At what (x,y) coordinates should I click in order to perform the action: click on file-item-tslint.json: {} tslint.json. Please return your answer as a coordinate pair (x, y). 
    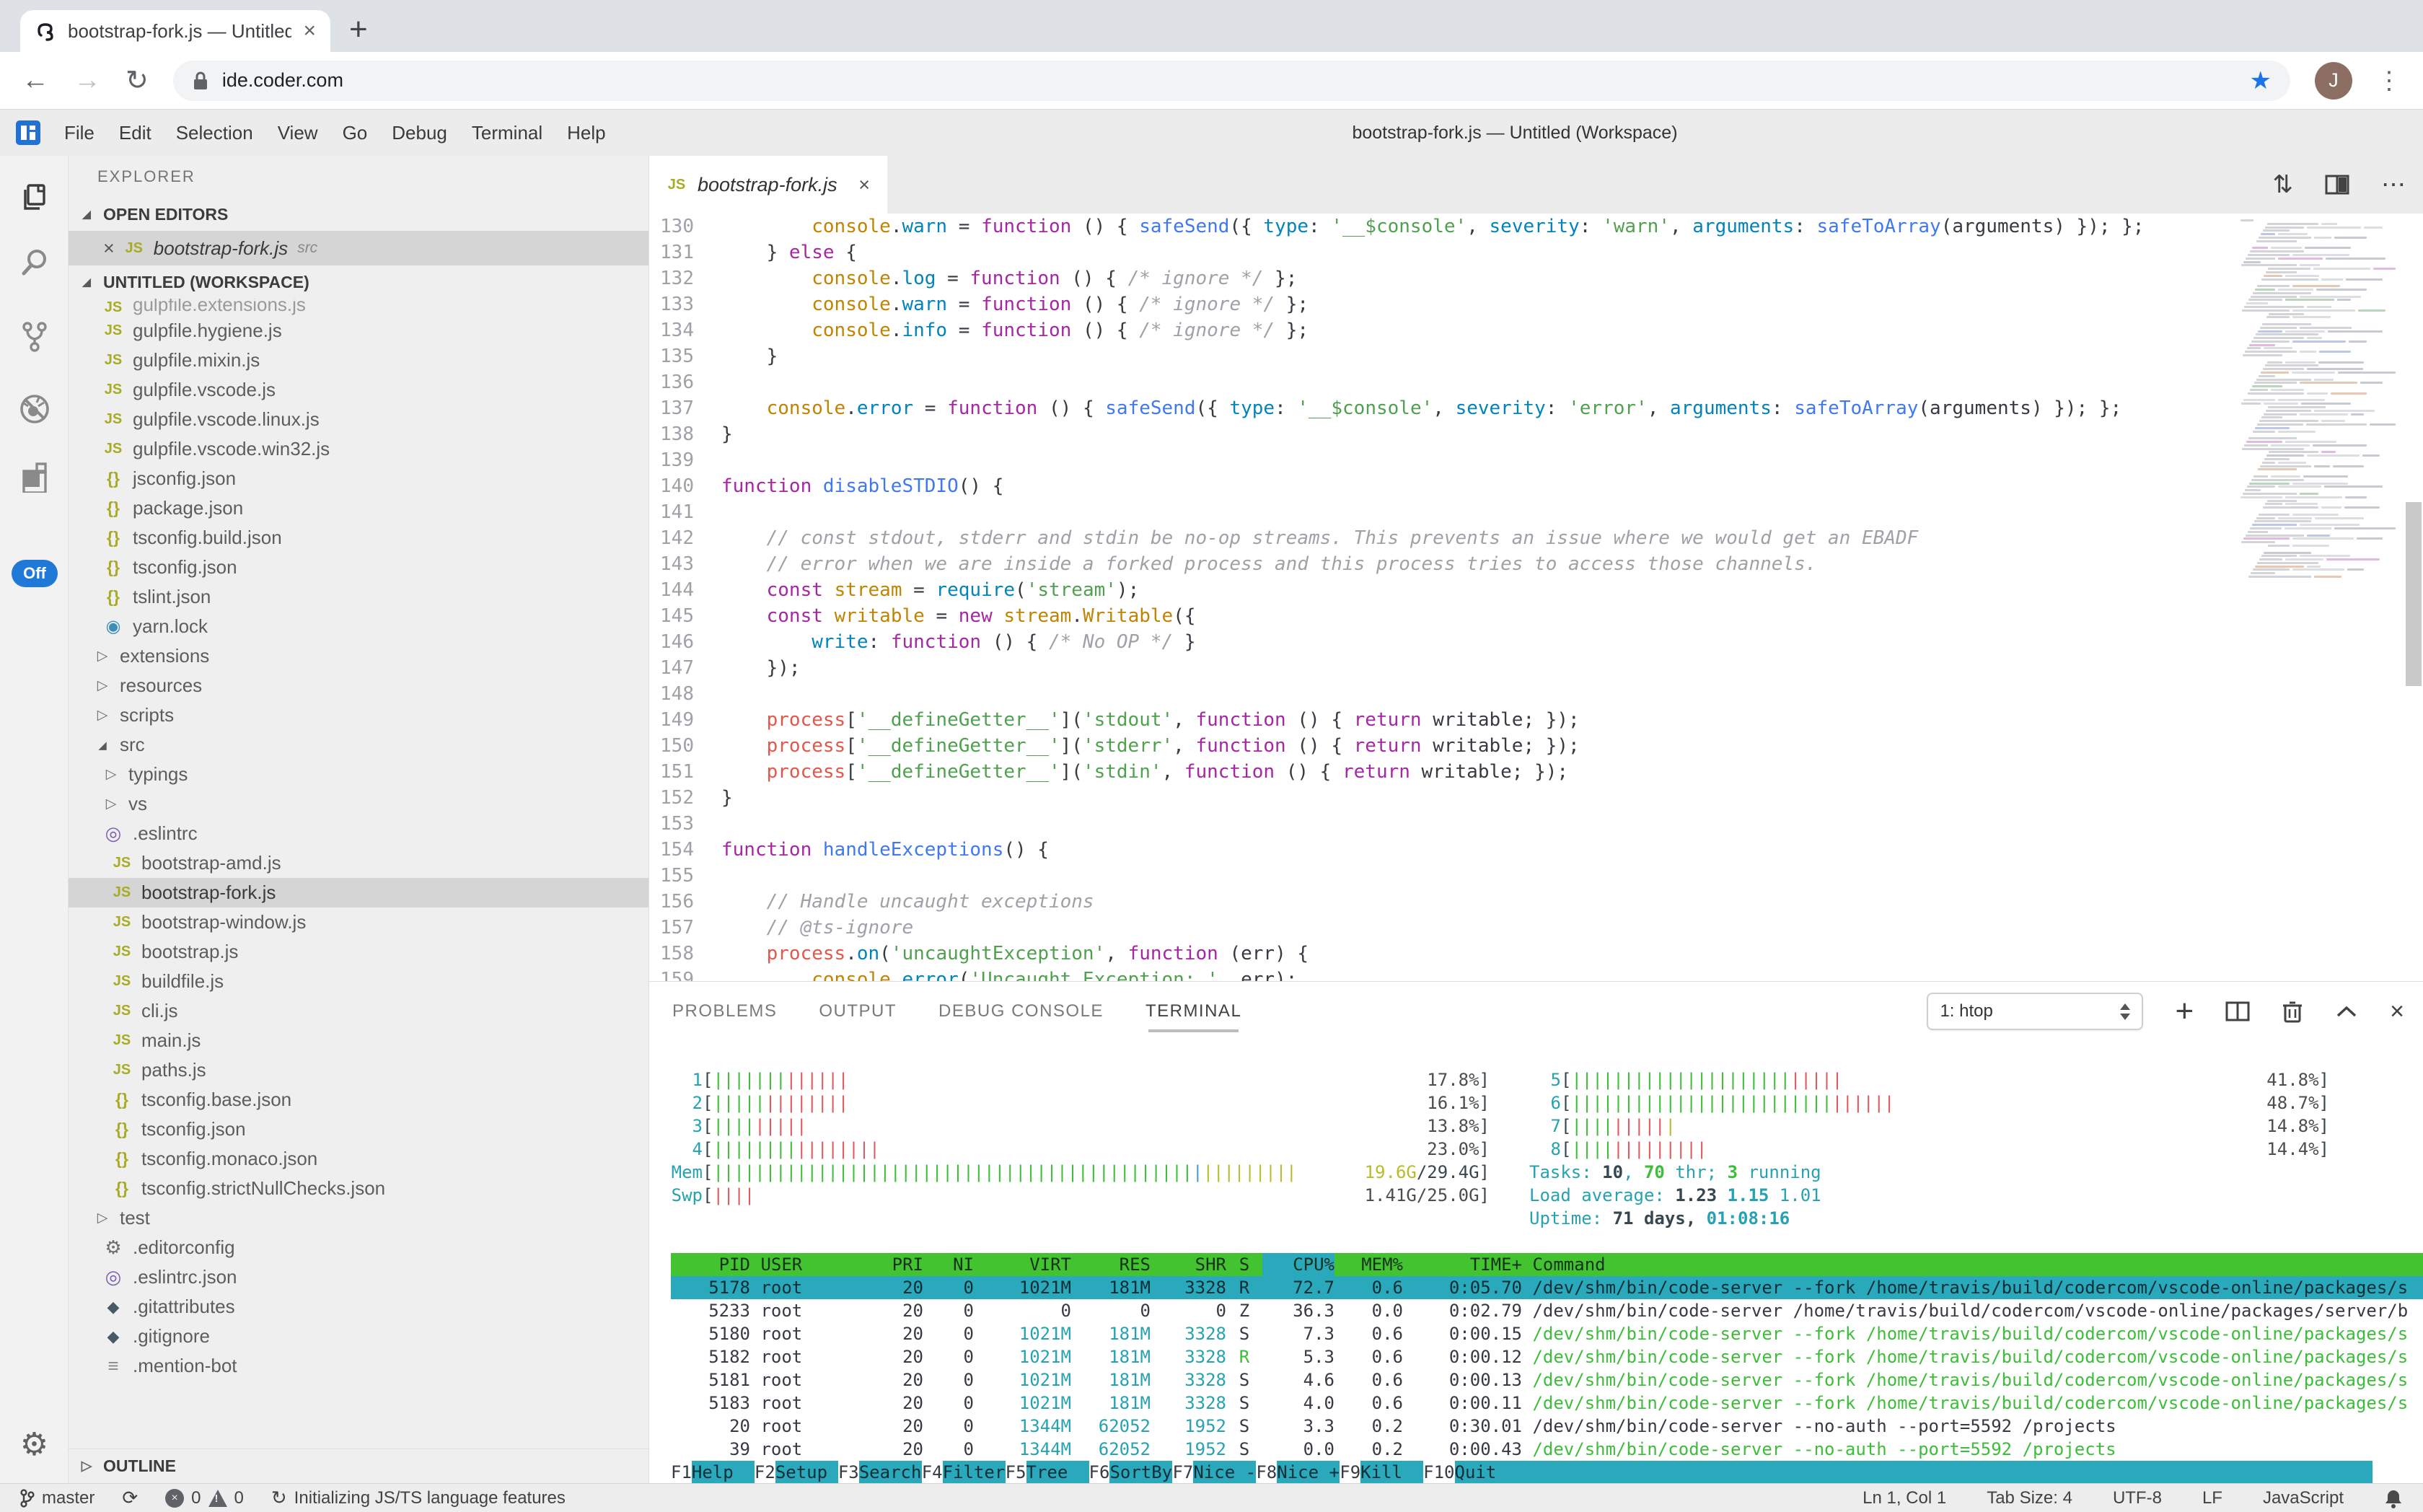
    Looking at the image, I should click on (358, 597).